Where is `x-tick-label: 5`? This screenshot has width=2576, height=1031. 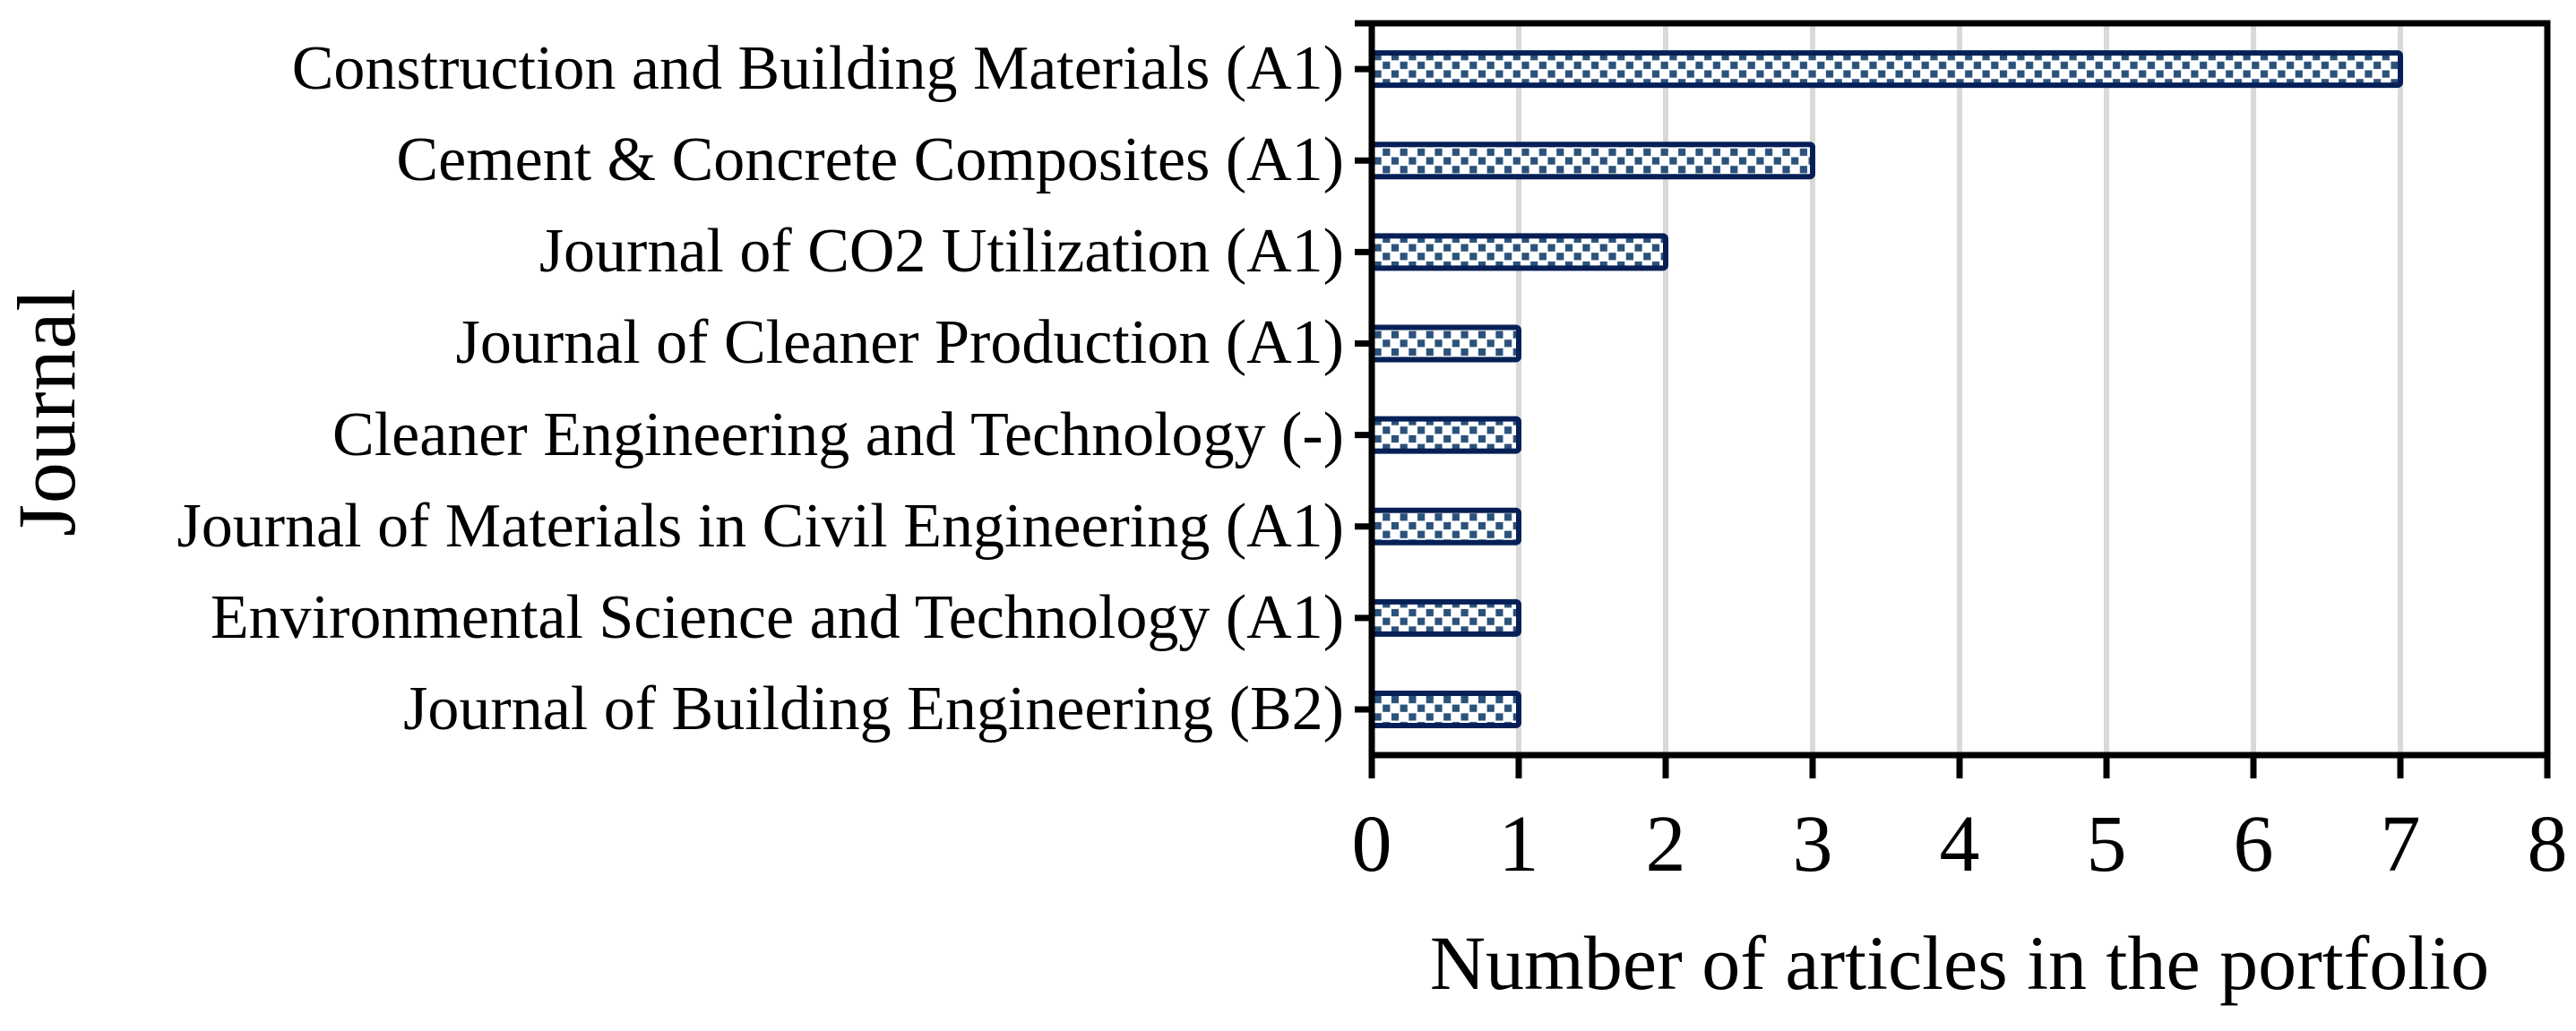 x-tick-label: 5 is located at coordinates (2106, 844).